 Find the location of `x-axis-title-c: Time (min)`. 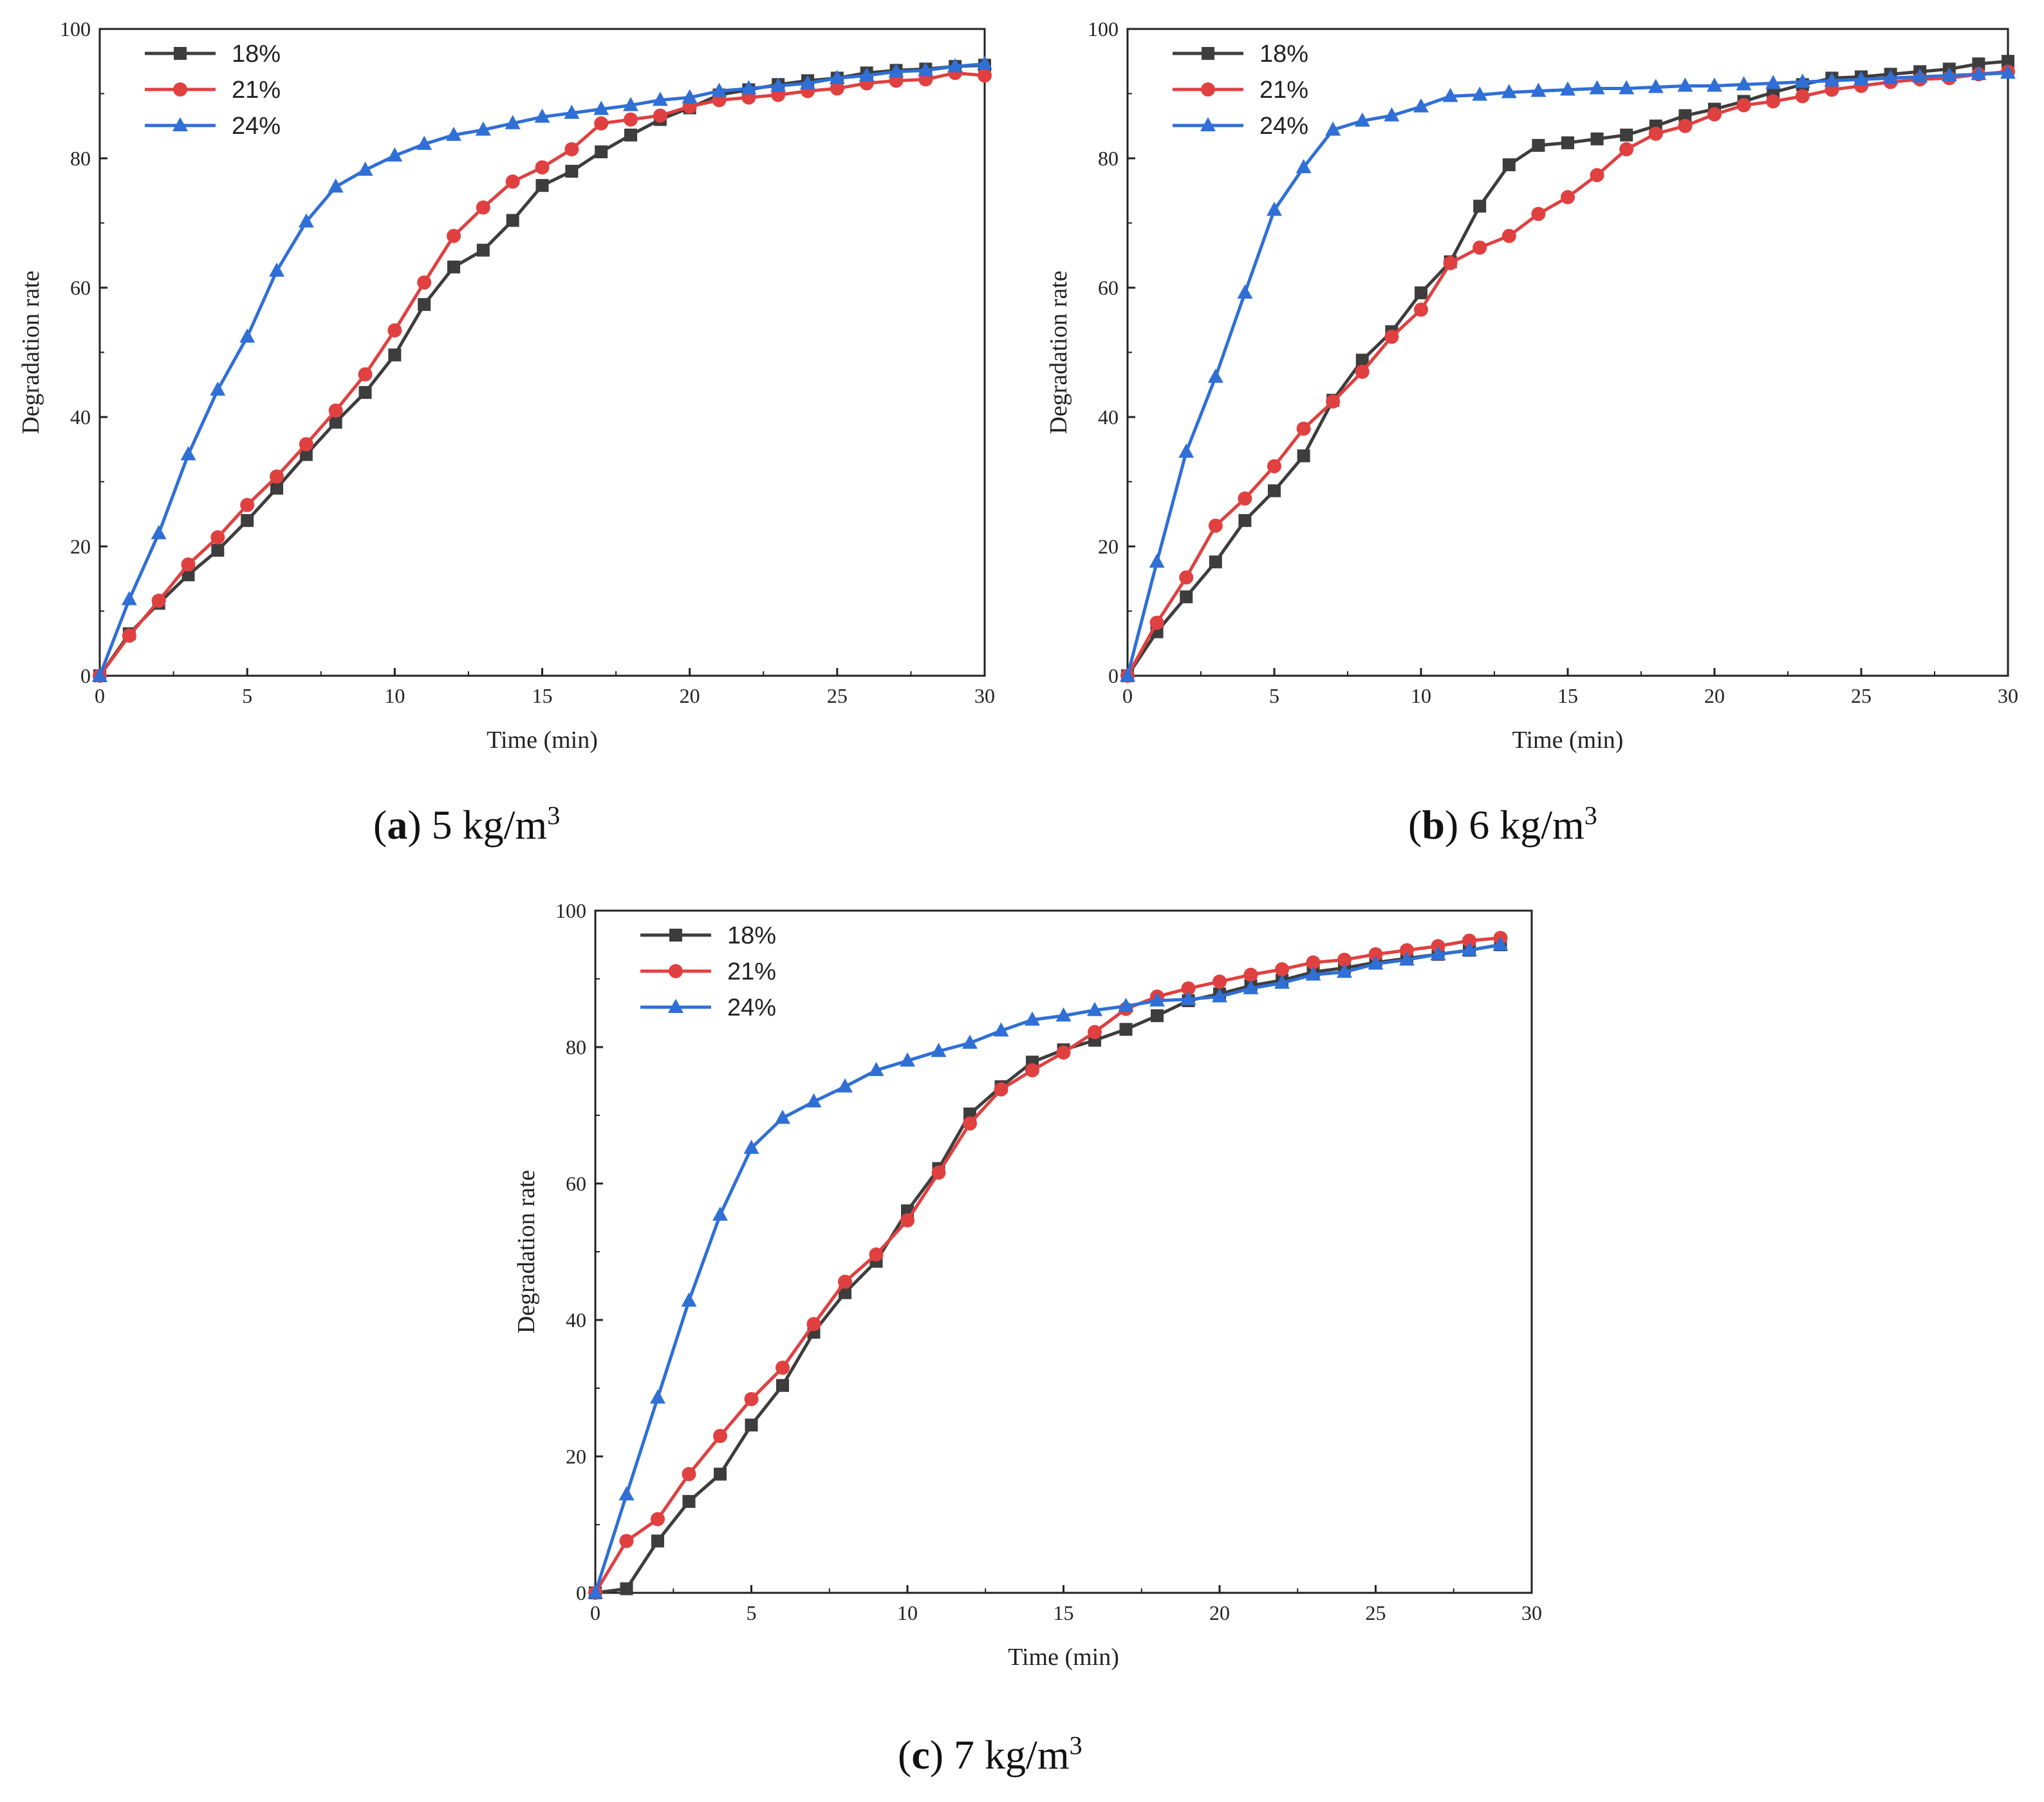

x-axis-title-c: Time (min) is located at coordinates (1063, 1657).